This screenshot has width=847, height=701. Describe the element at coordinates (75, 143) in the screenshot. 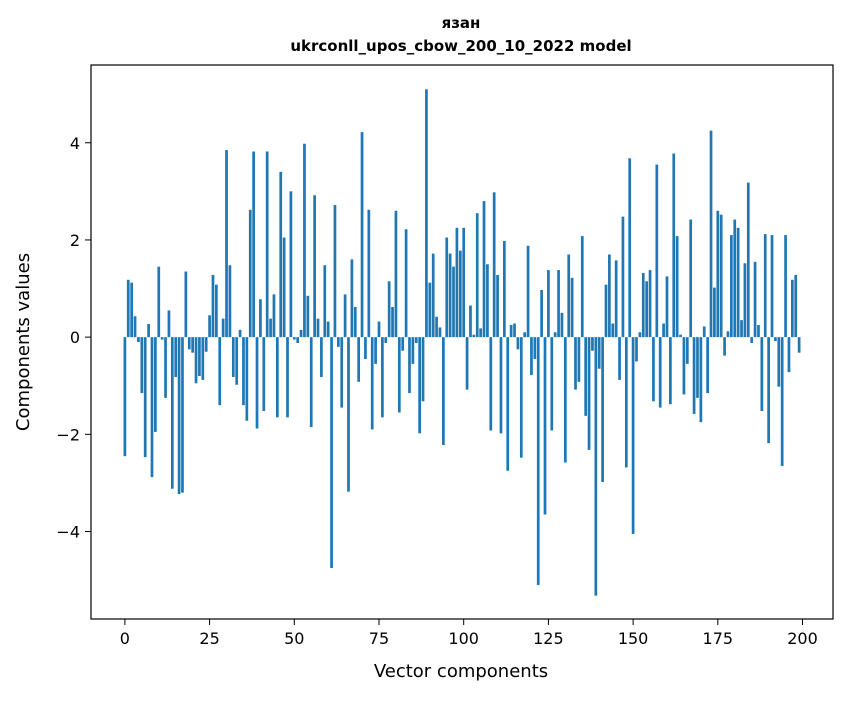

I see `y-tick-label: 4` at that location.